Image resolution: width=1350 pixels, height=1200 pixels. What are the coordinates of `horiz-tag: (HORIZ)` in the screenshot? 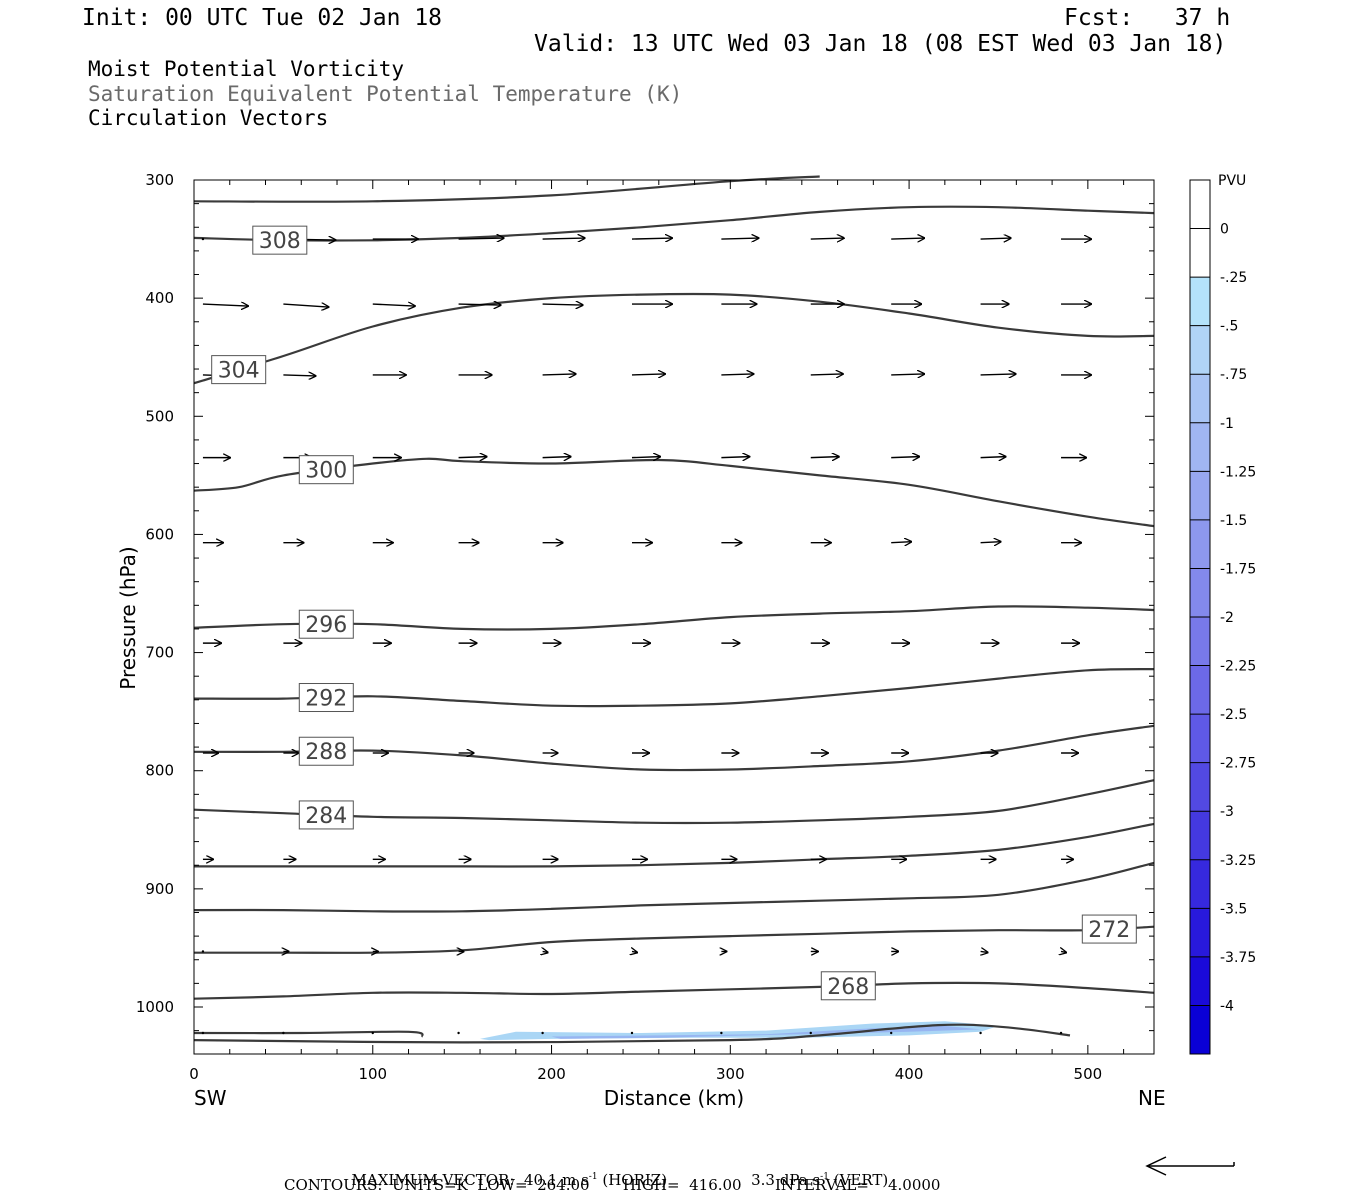 It's located at (635, 1180).